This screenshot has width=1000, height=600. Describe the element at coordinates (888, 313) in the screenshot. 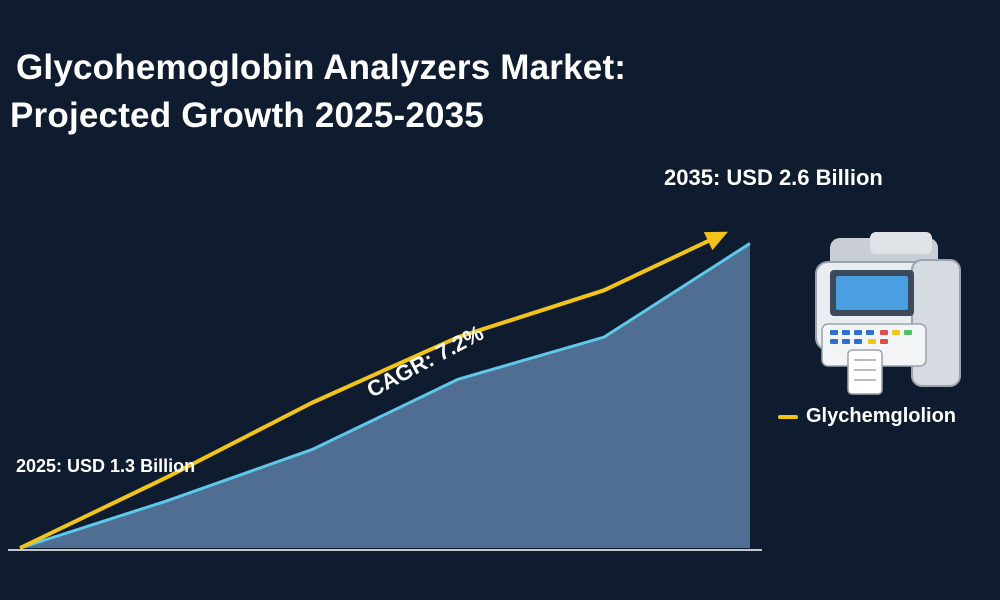

I see `analyzer-device-icon` at that location.